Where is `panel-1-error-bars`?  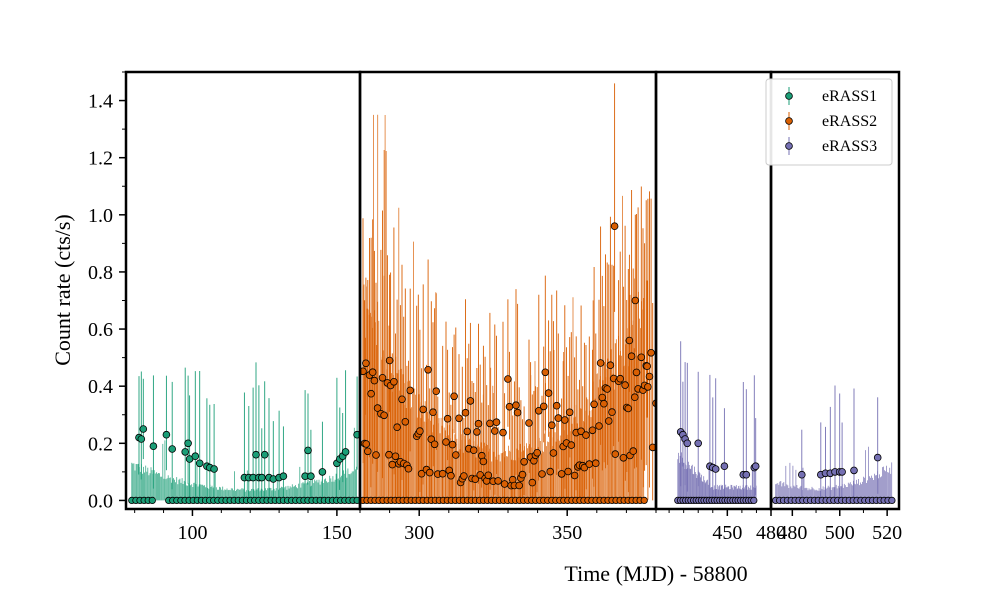
panel-1-error-bars is located at coordinates (244, 431).